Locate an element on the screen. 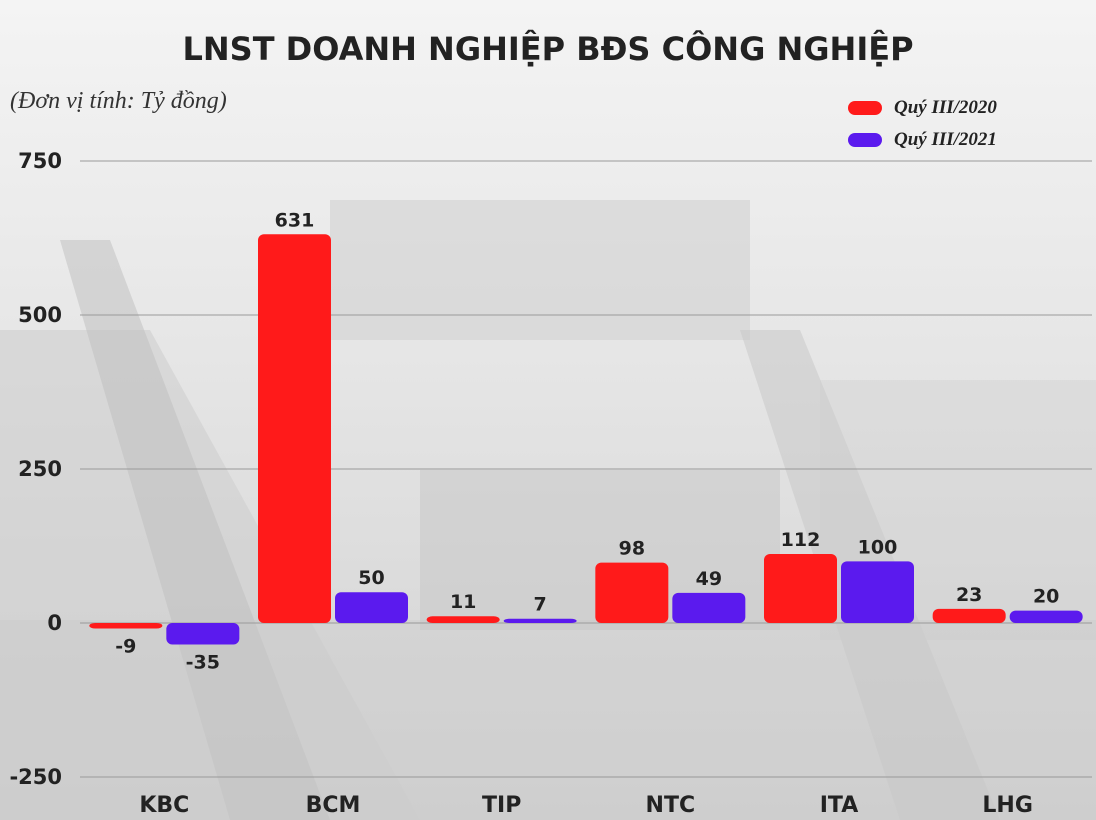 The width and height of the screenshot is (1096, 820). y-tick-label: 500 is located at coordinates (40, 315).